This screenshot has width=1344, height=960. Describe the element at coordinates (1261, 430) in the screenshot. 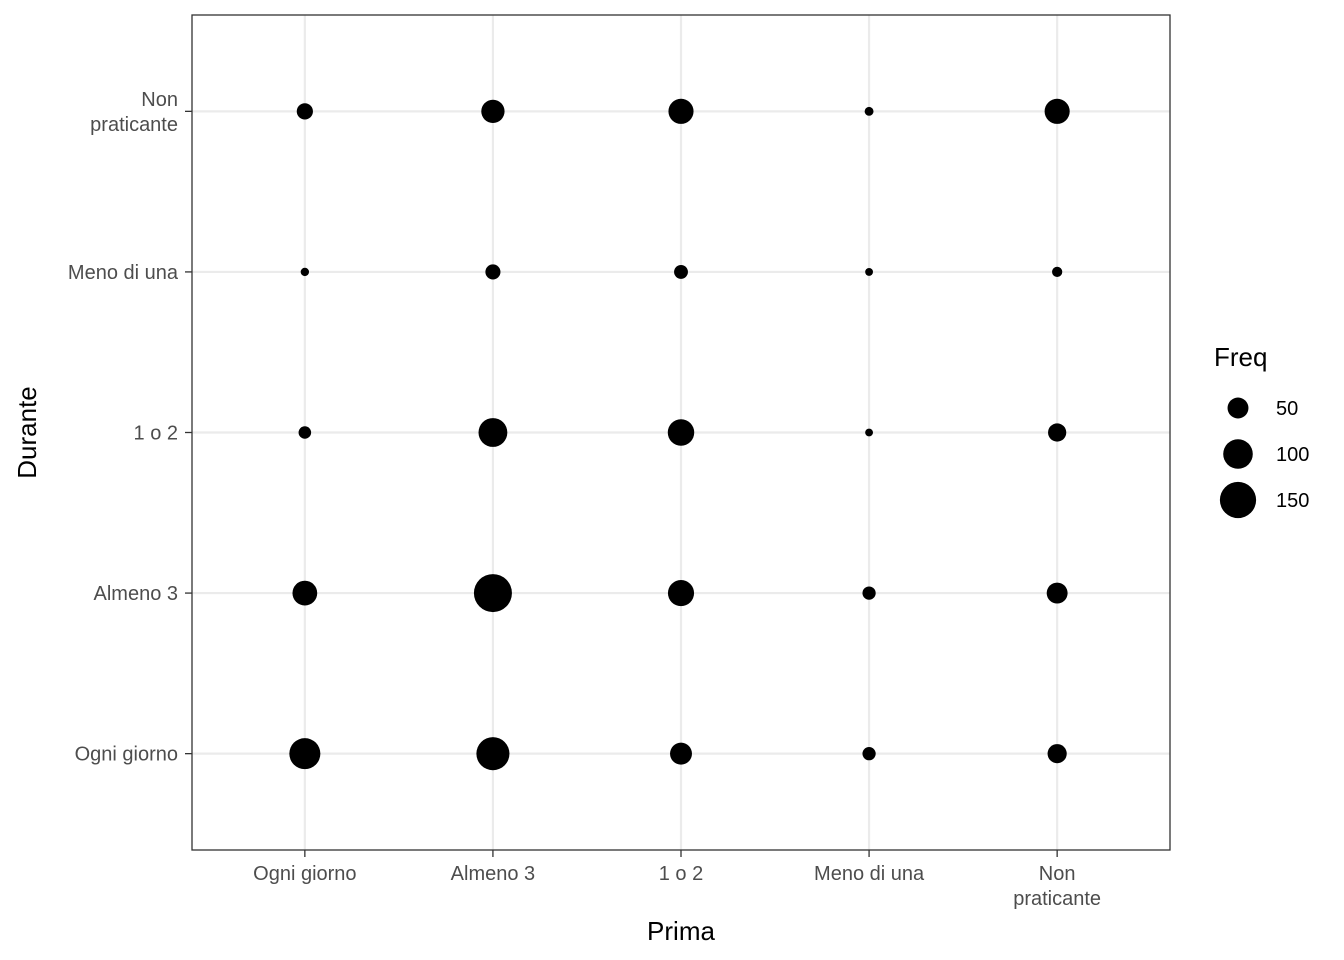

I see `size-legend: Freq 50 100 150` at that location.